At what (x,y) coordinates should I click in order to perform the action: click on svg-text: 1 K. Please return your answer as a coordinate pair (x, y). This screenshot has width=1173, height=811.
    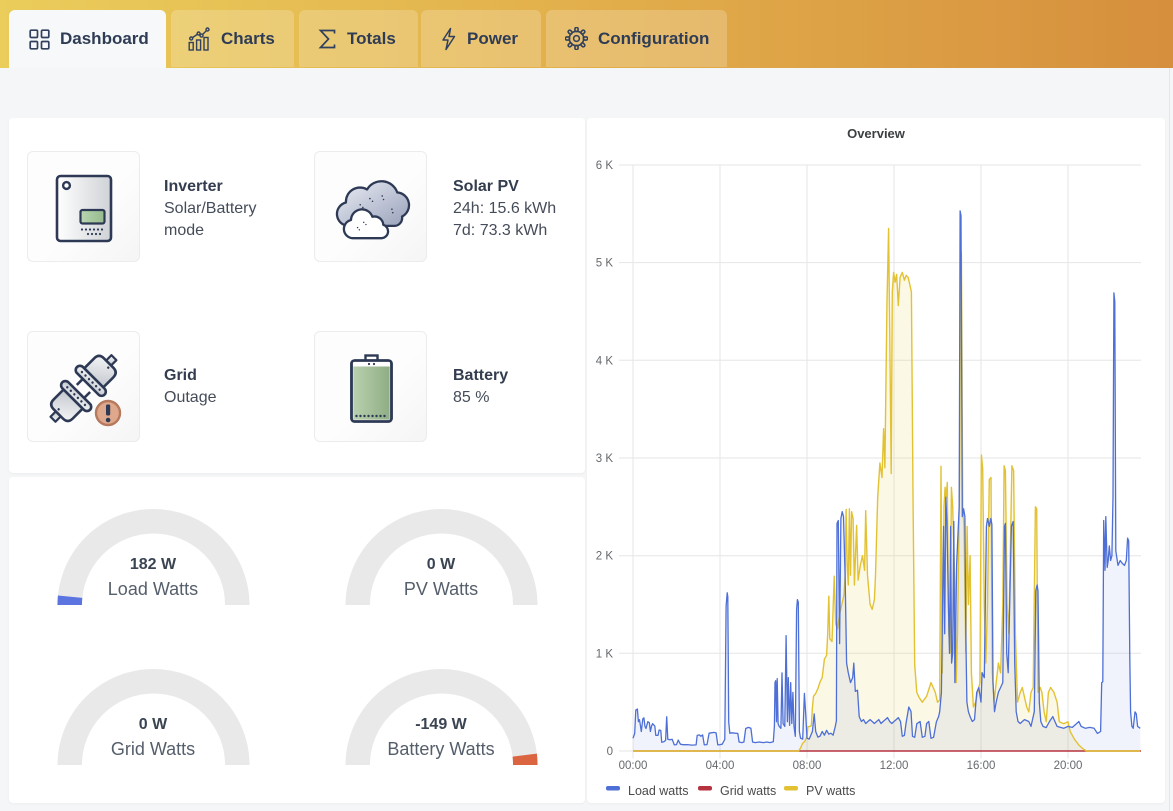
    Looking at the image, I should click on (605, 654).